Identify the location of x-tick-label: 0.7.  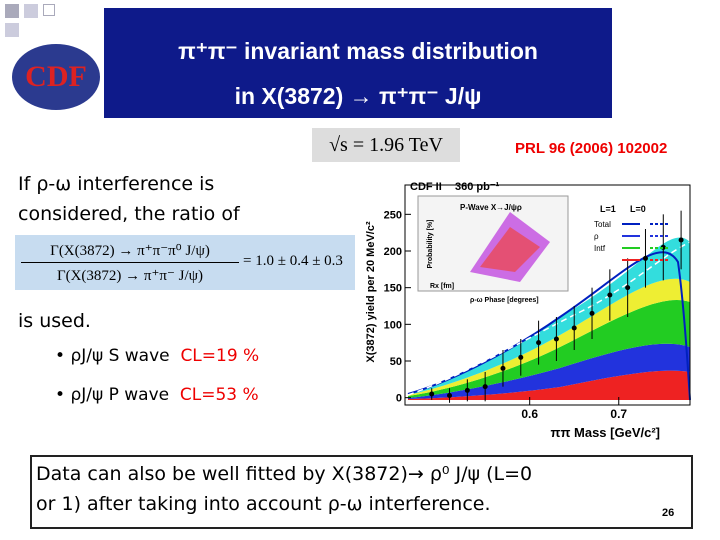
(618, 414).